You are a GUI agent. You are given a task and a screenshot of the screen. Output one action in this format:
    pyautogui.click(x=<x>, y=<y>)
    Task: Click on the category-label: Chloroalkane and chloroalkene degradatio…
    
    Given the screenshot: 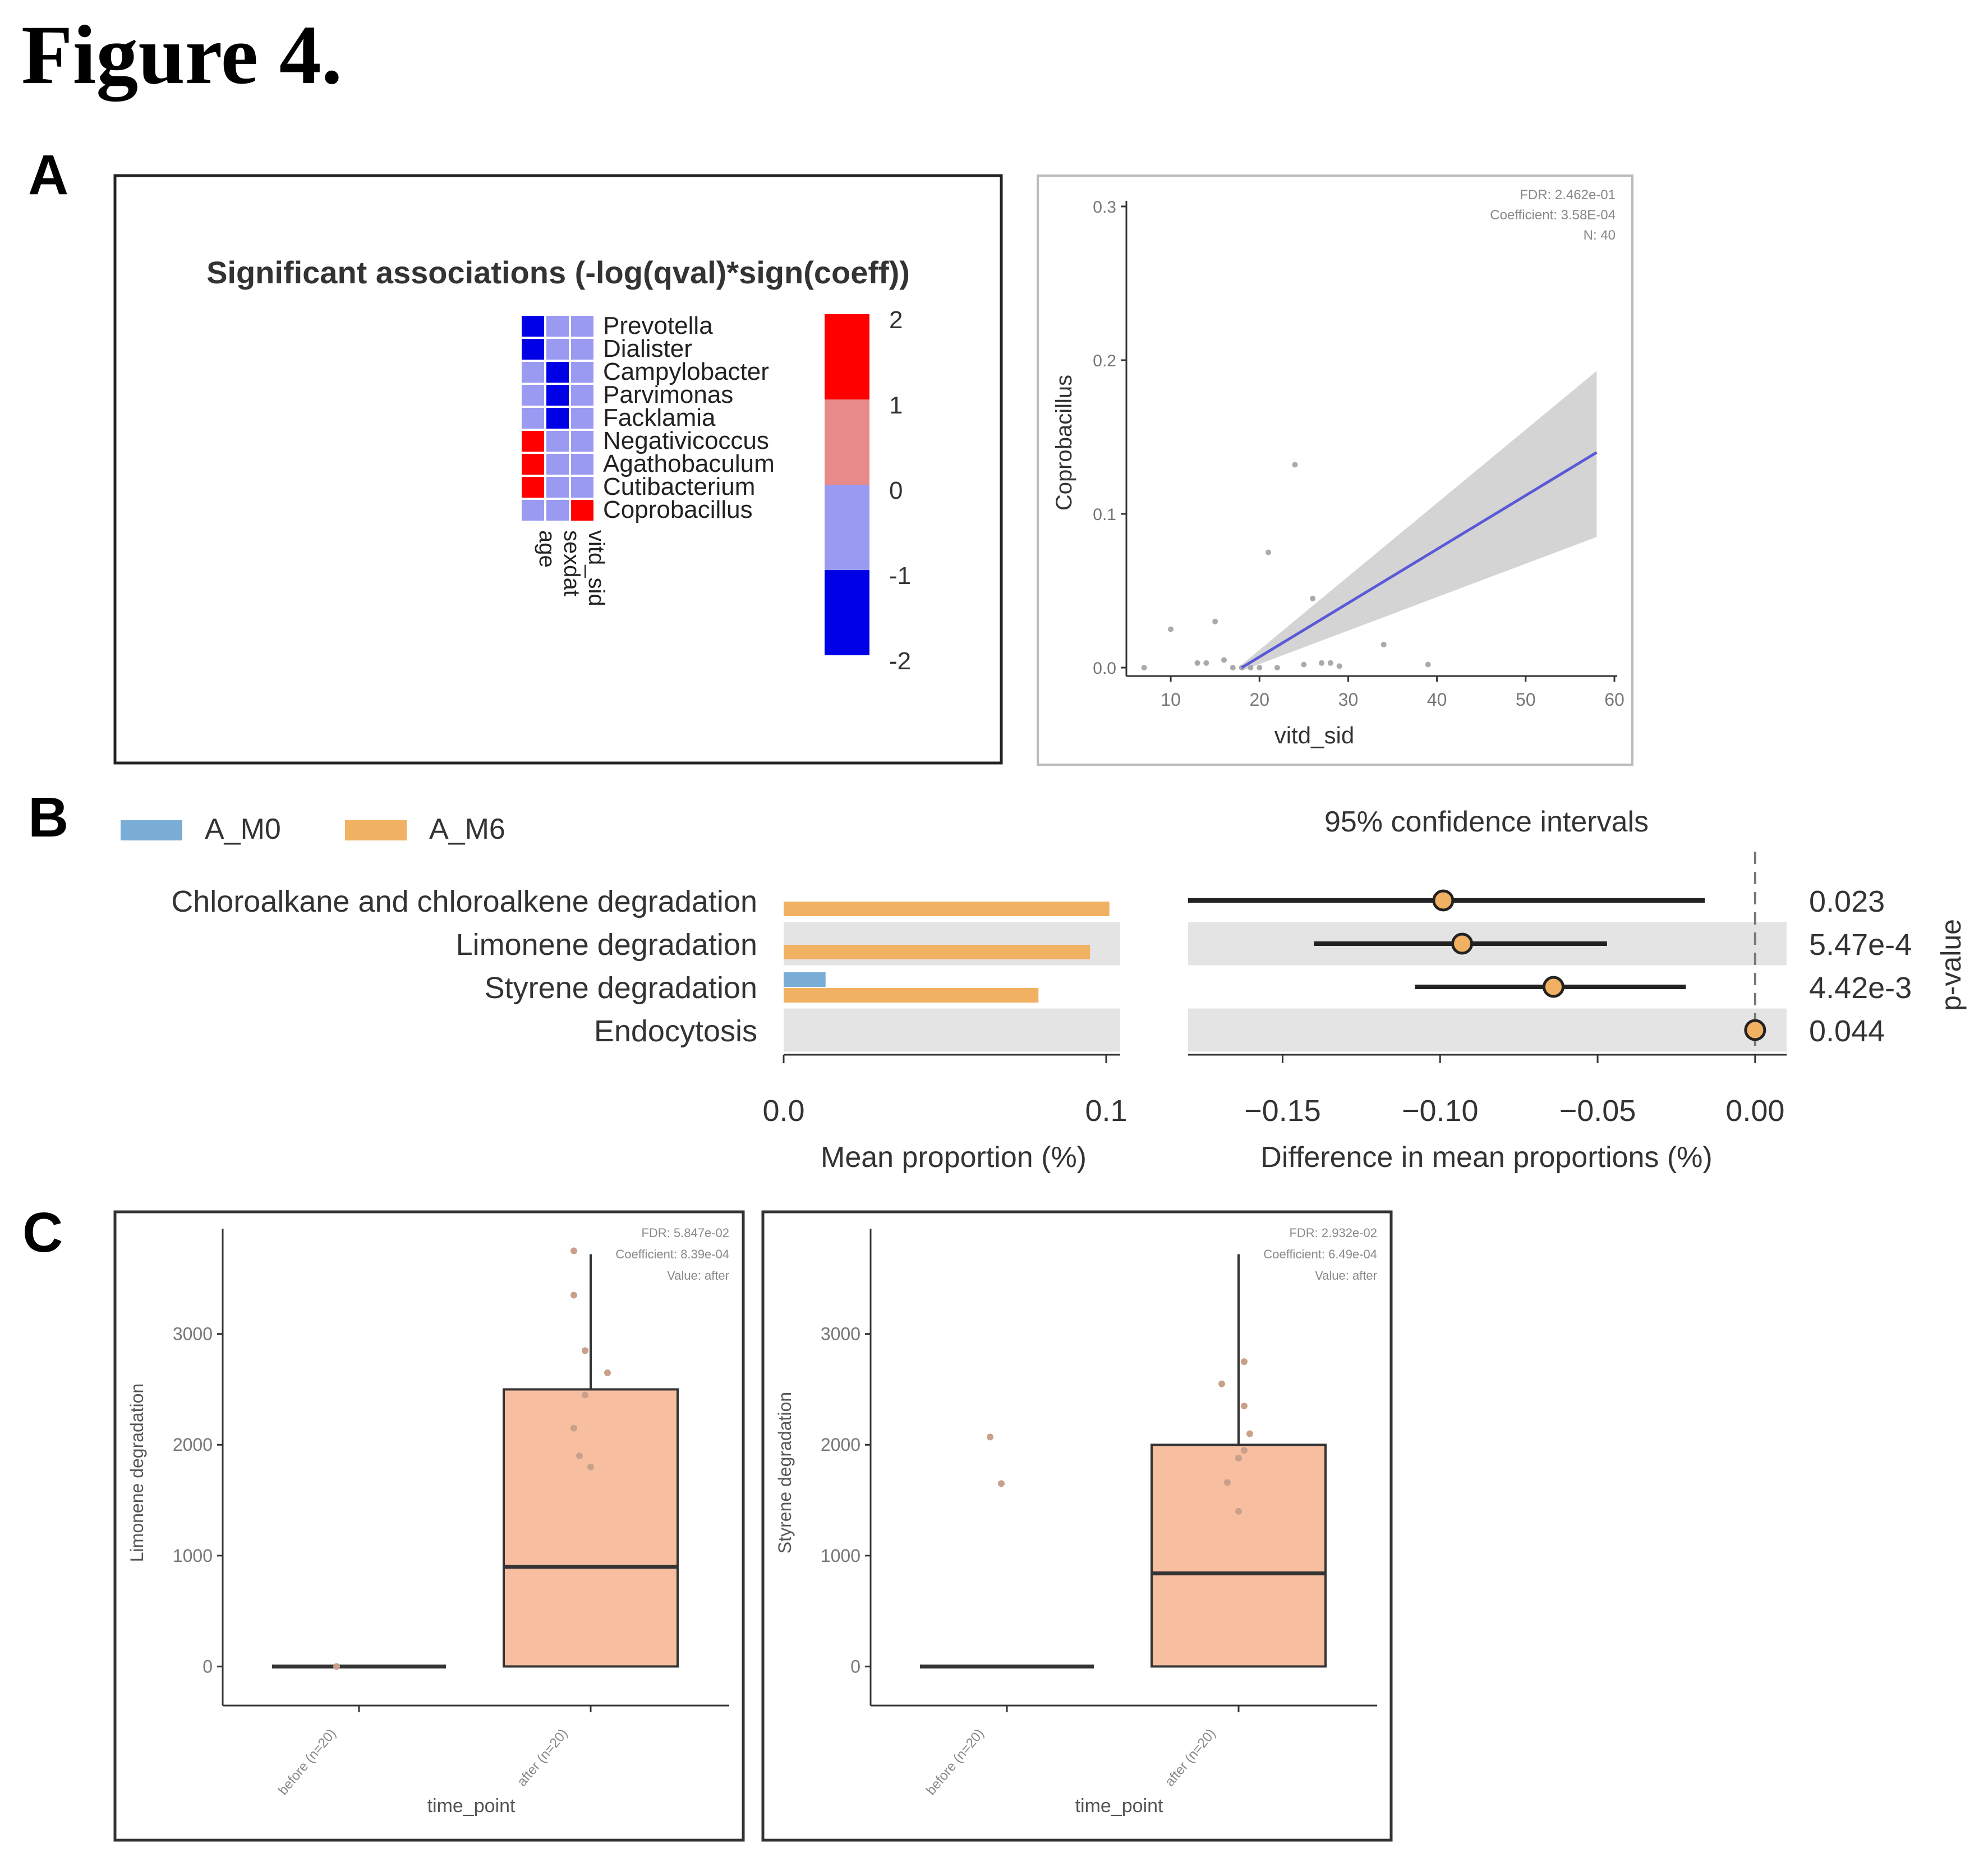 What is the action you would take?
    pyautogui.click(x=464, y=902)
    